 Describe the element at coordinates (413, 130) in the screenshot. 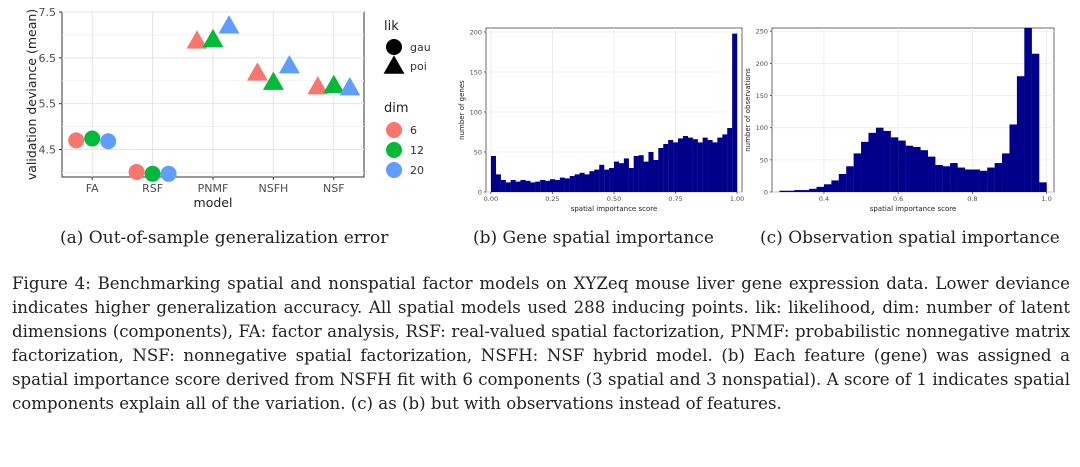

I see `legend-dim-label: 6` at that location.